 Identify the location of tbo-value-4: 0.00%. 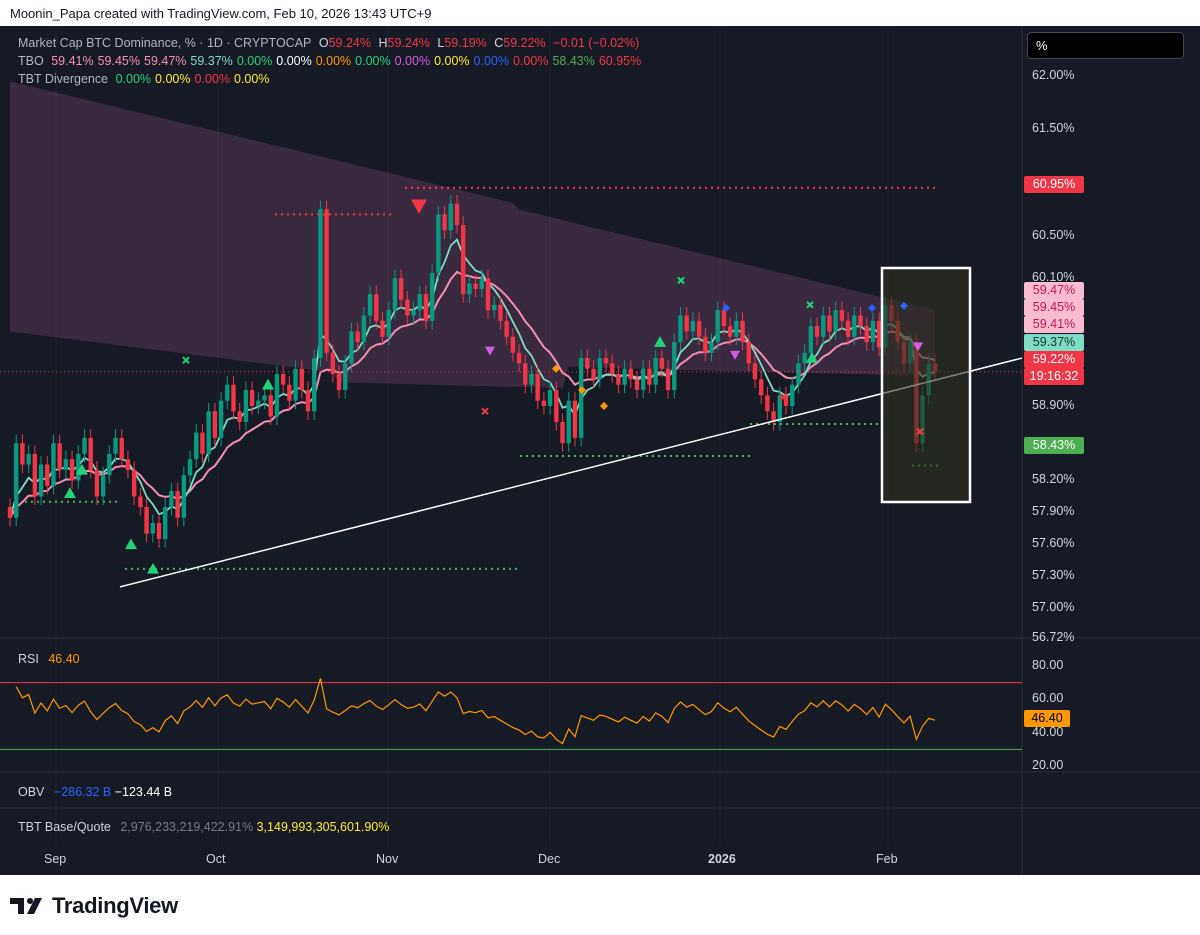
(254, 61).